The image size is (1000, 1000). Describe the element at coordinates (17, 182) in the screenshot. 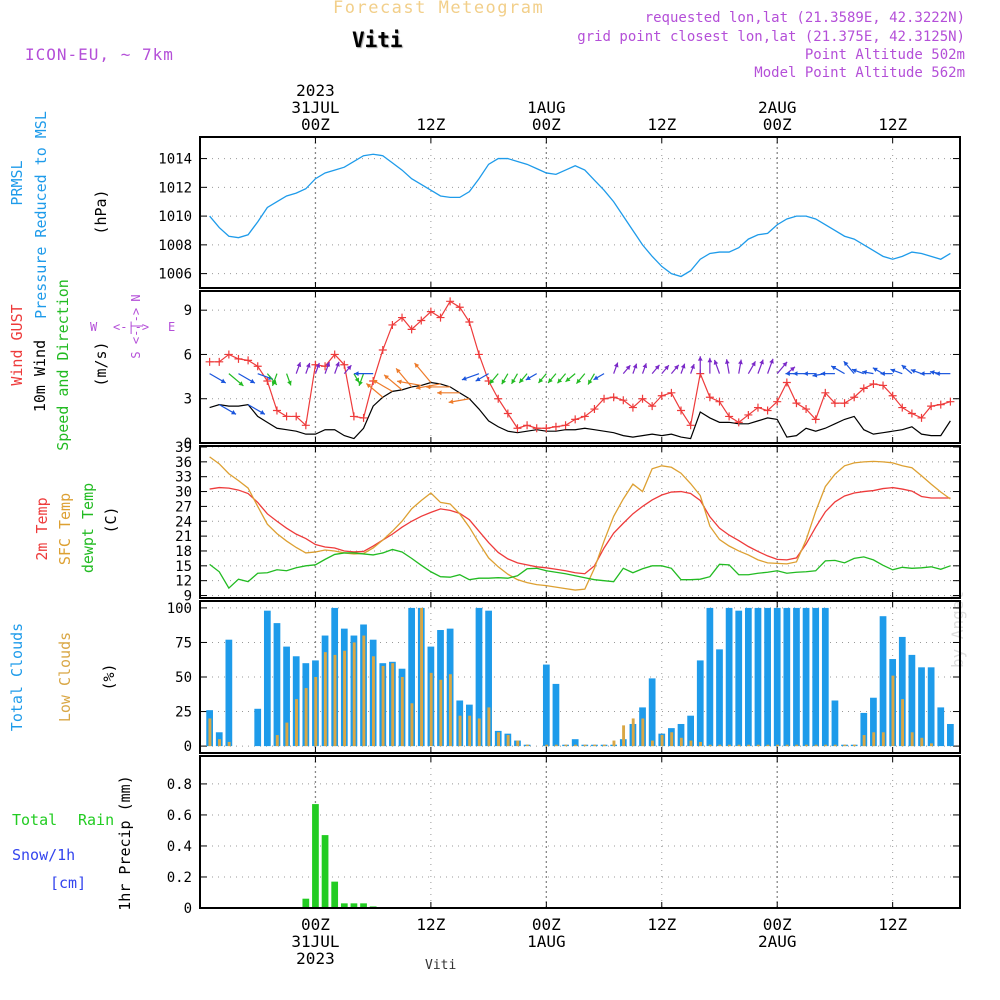

I see `pressure-label: PRMSL` at that location.